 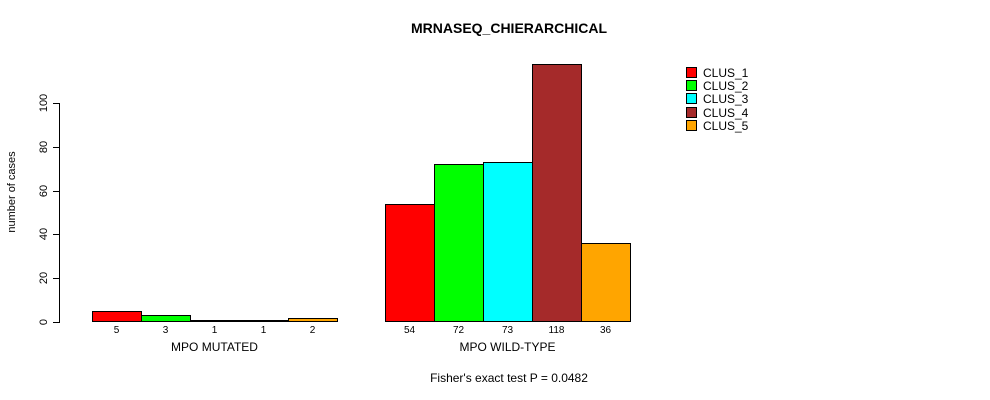 What do you see at coordinates (44, 103) in the screenshot?
I see `y-axis-tick-label: 100` at bounding box center [44, 103].